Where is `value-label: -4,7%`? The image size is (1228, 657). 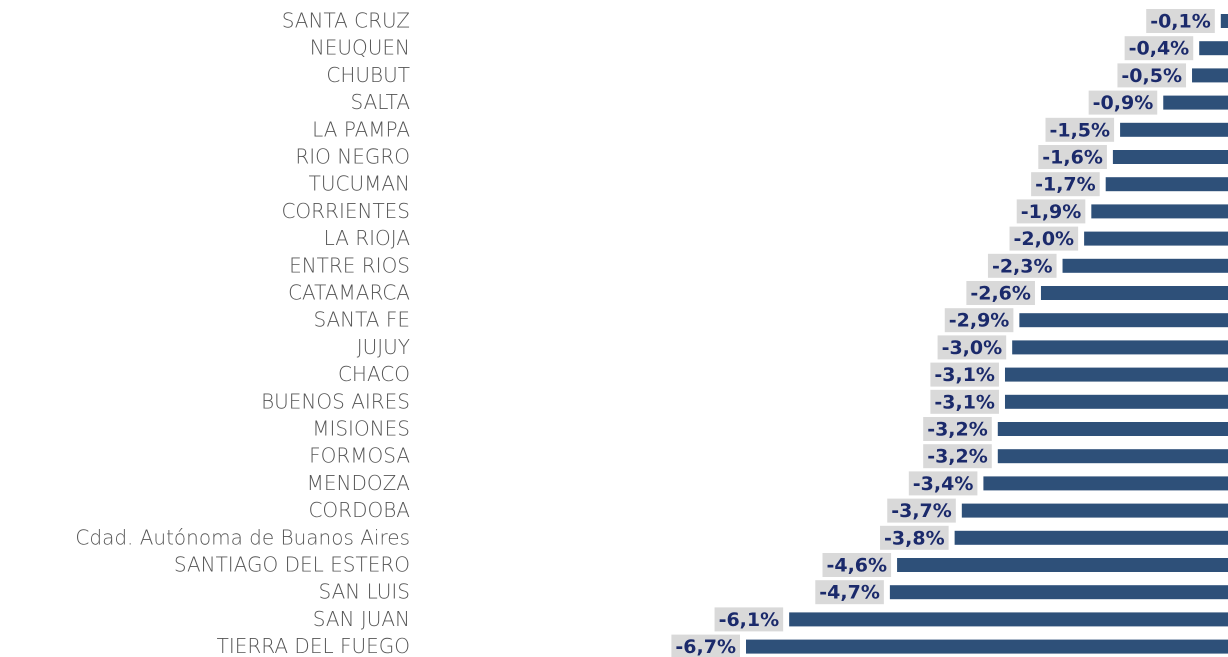
value-label: -4,7% is located at coordinates (849, 593).